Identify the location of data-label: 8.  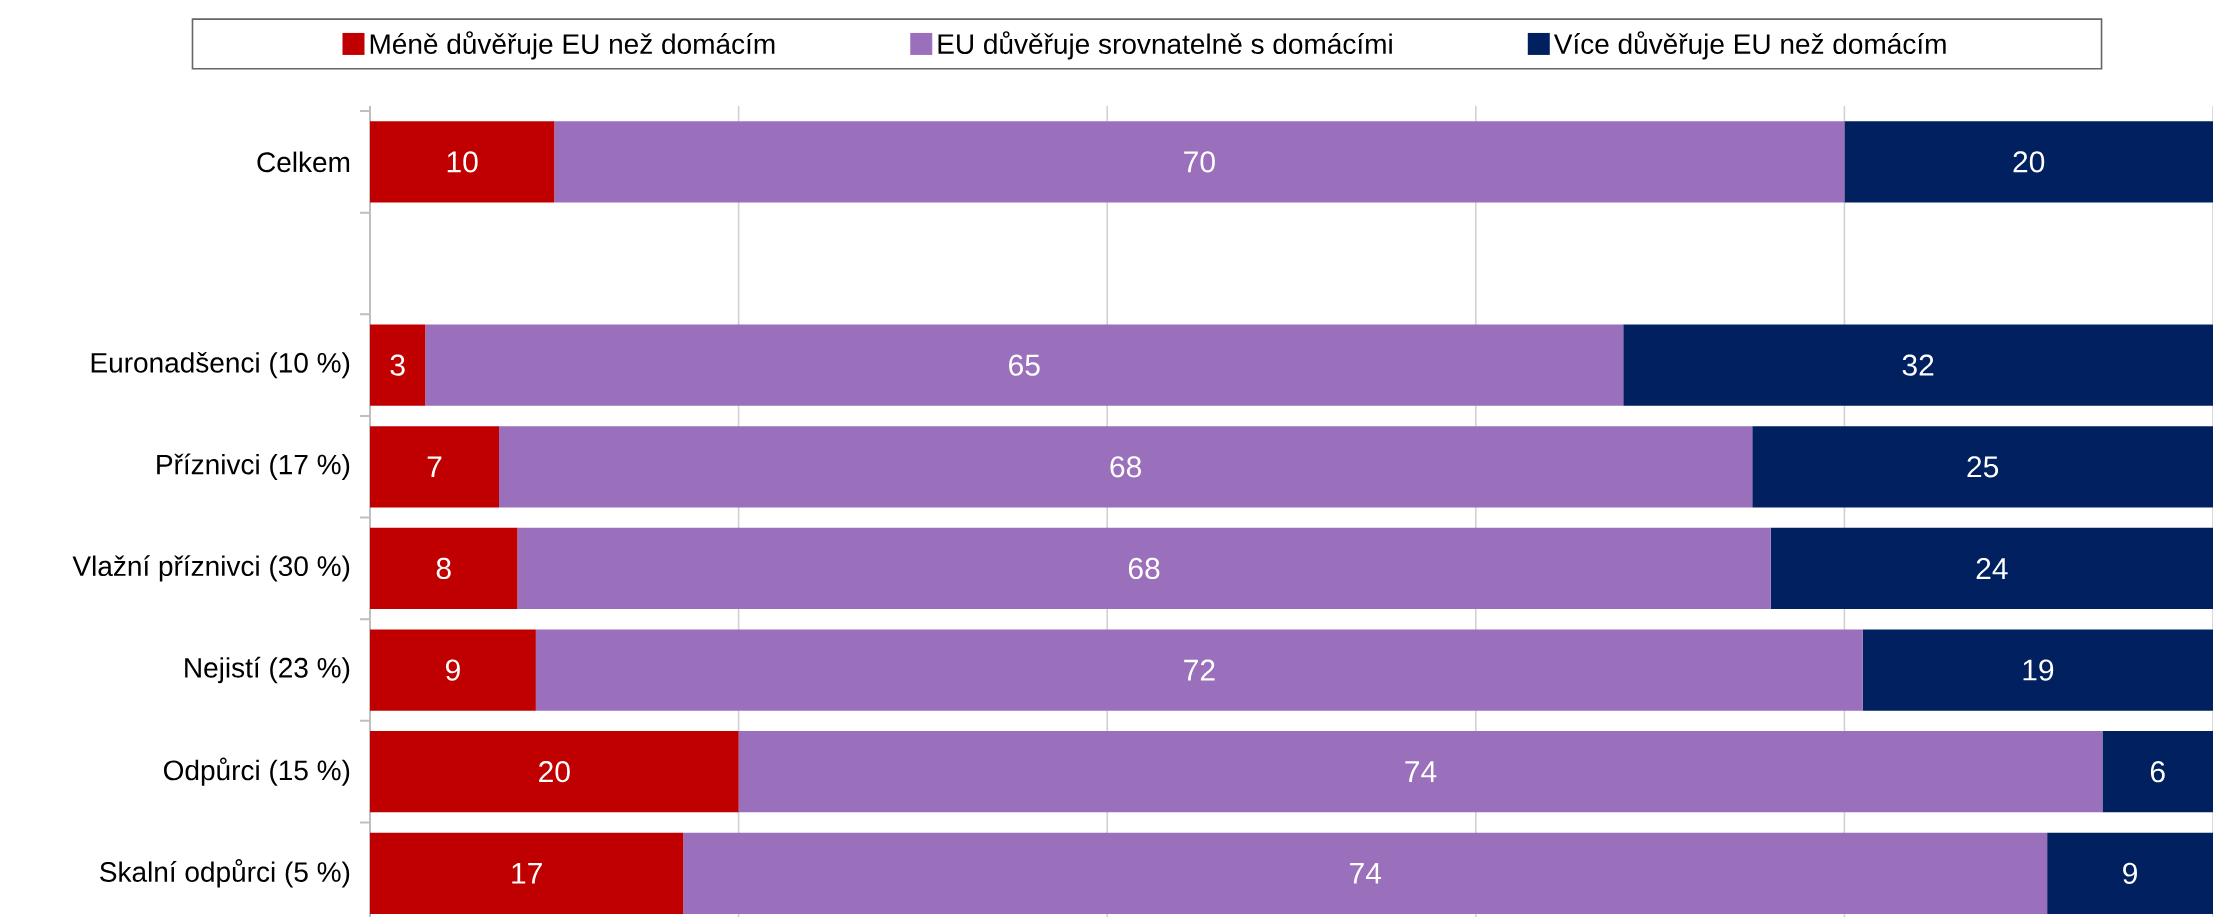
(443, 568).